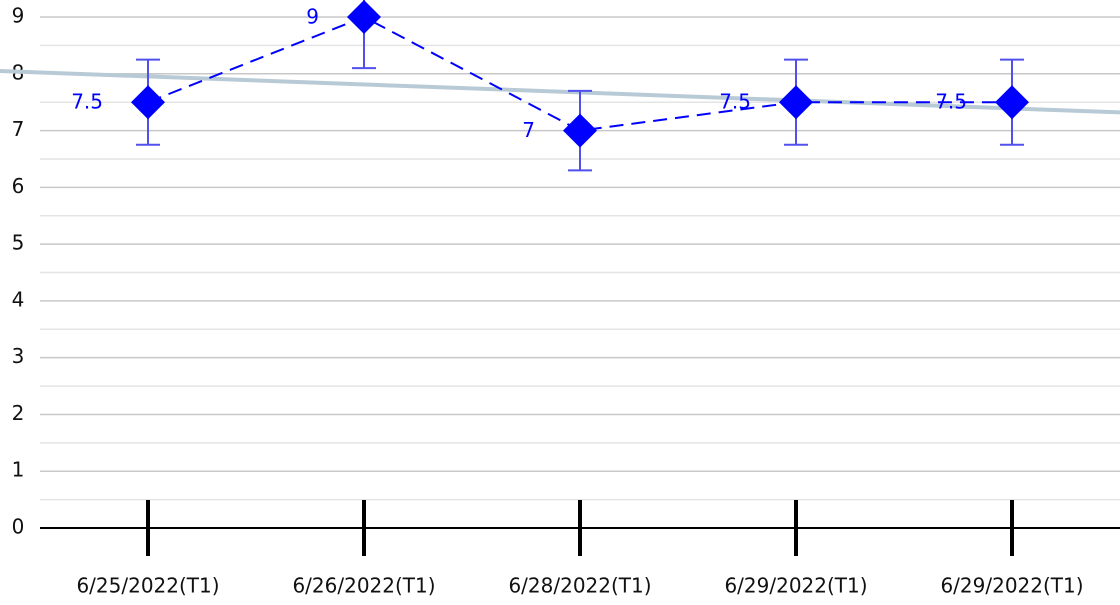 This screenshot has height=605, width=1120. Describe the element at coordinates (528, 130) in the screenshot. I see `data-label: 7` at that location.